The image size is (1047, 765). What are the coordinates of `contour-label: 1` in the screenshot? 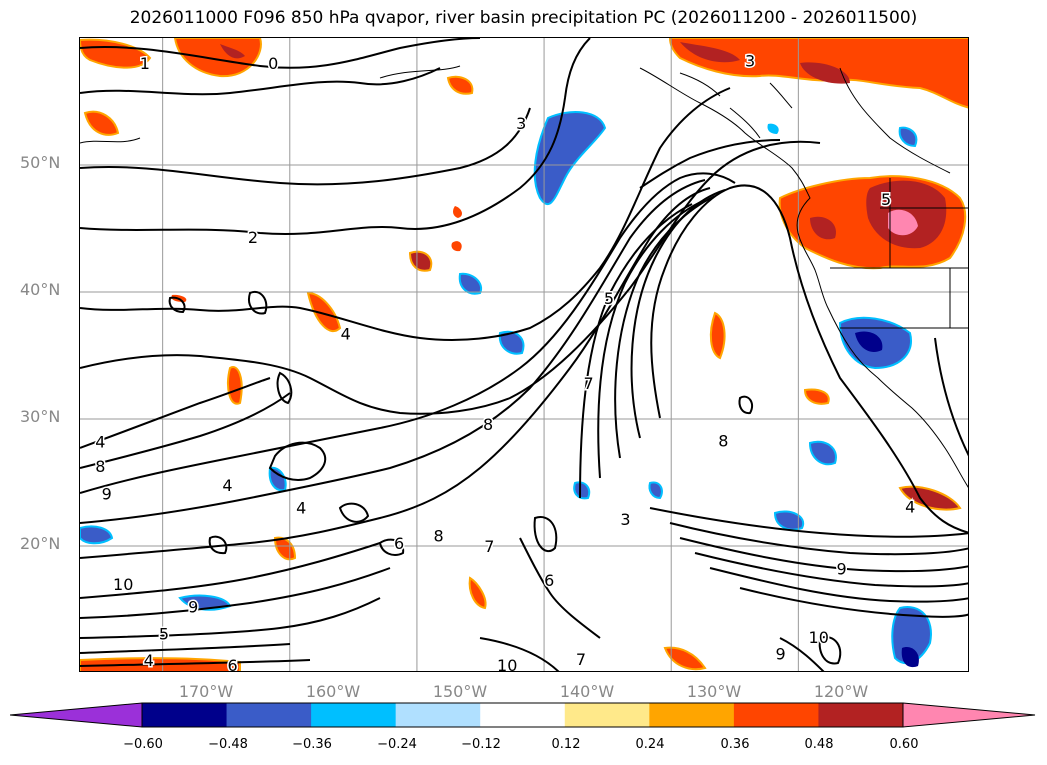 It's located at (145, 63).